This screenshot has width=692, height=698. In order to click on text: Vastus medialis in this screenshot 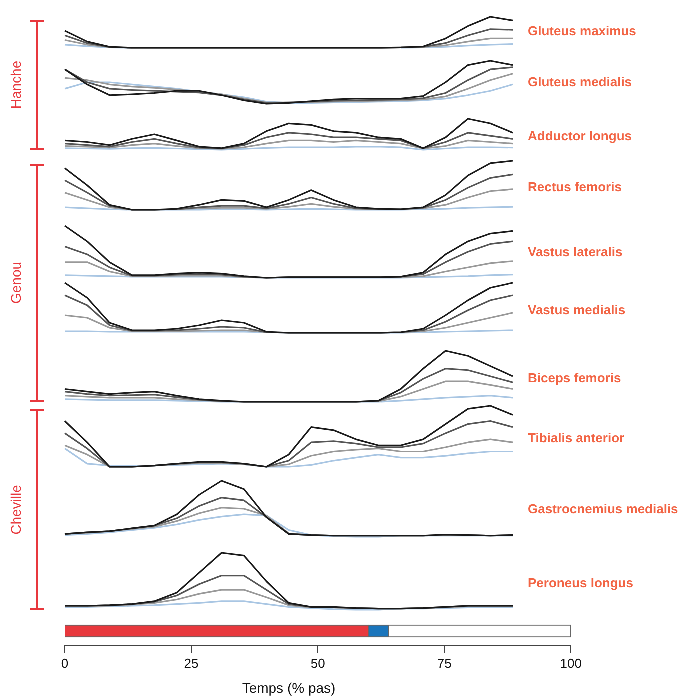, I will do `click(577, 310)`.